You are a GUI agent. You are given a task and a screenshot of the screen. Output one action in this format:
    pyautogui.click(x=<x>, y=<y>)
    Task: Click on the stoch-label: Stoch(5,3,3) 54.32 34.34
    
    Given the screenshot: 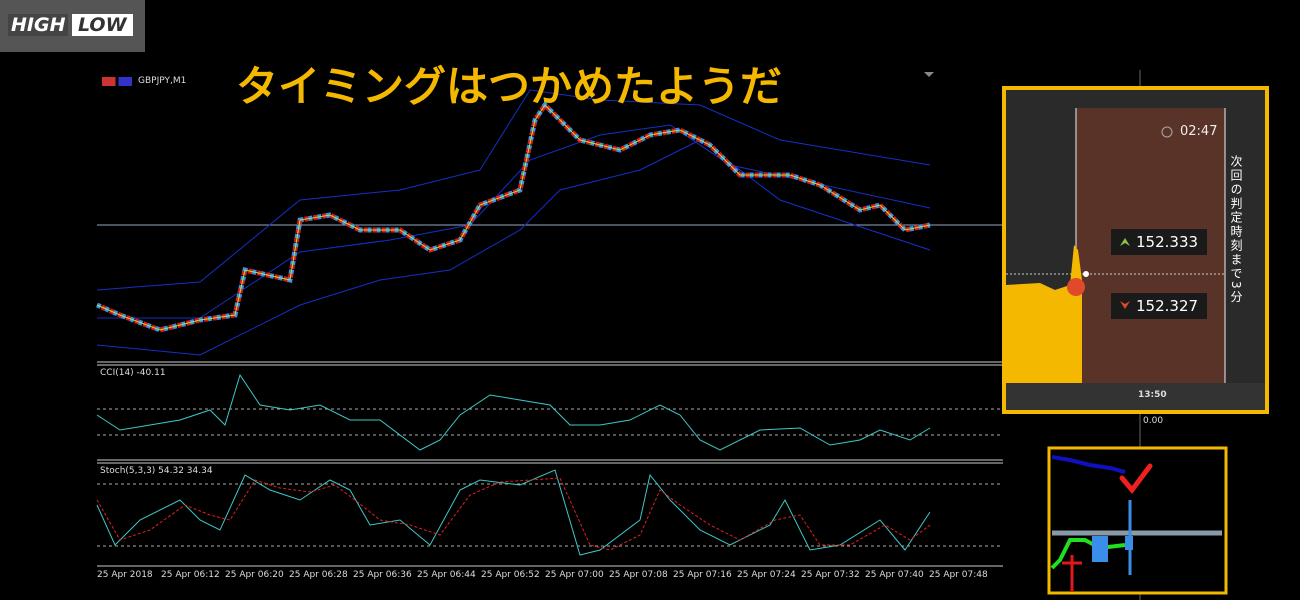 What is the action you would take?
    pyautogui.click(x=156, y=471)
    